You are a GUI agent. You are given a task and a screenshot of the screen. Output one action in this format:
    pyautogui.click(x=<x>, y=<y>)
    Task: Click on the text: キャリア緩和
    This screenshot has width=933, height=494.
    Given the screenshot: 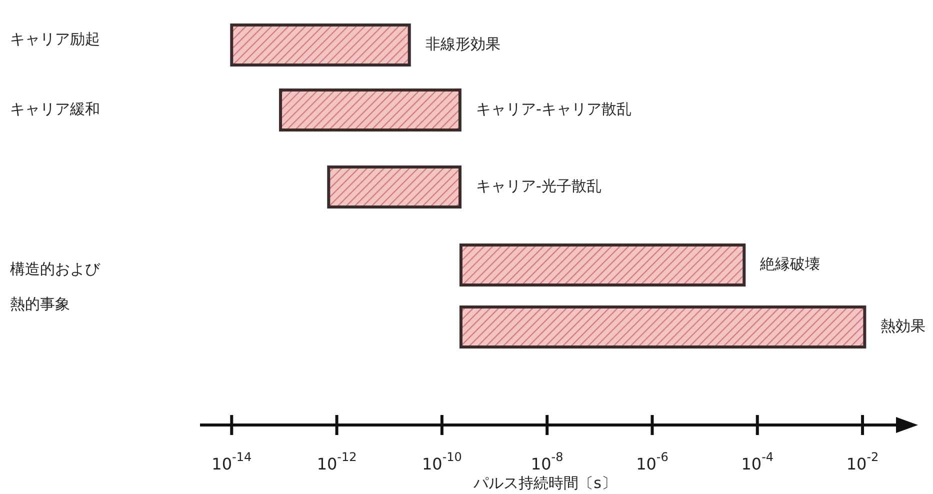 What is the action you would take?
    pyautogui.click(x=55, y=109)
    